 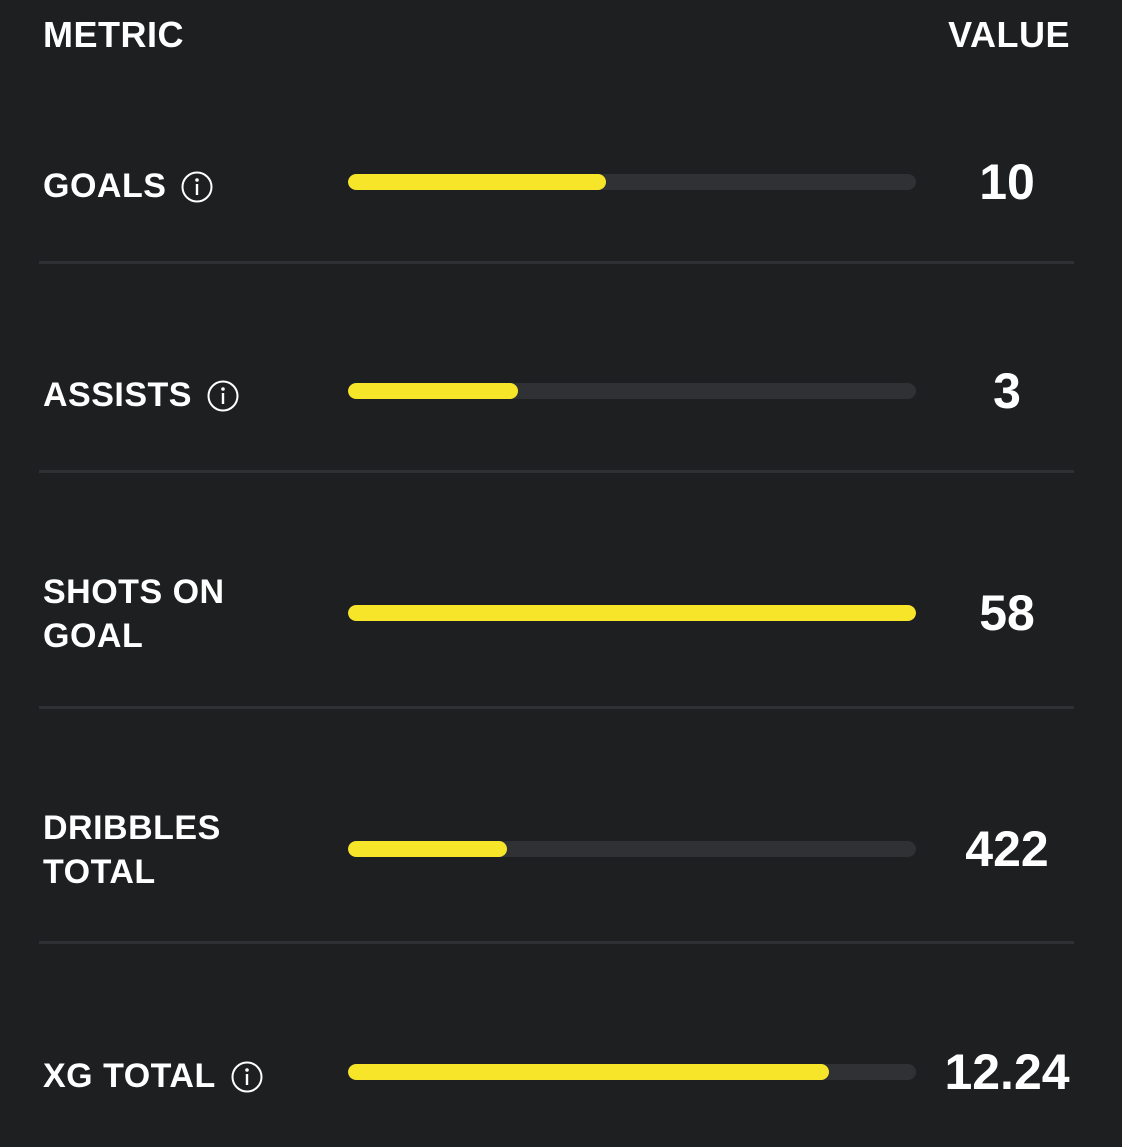 What do you see at coordinates (117, 395) in the screenshot?
I see `stat-label-text: ASSISTS` at bounding box center [117, 395].